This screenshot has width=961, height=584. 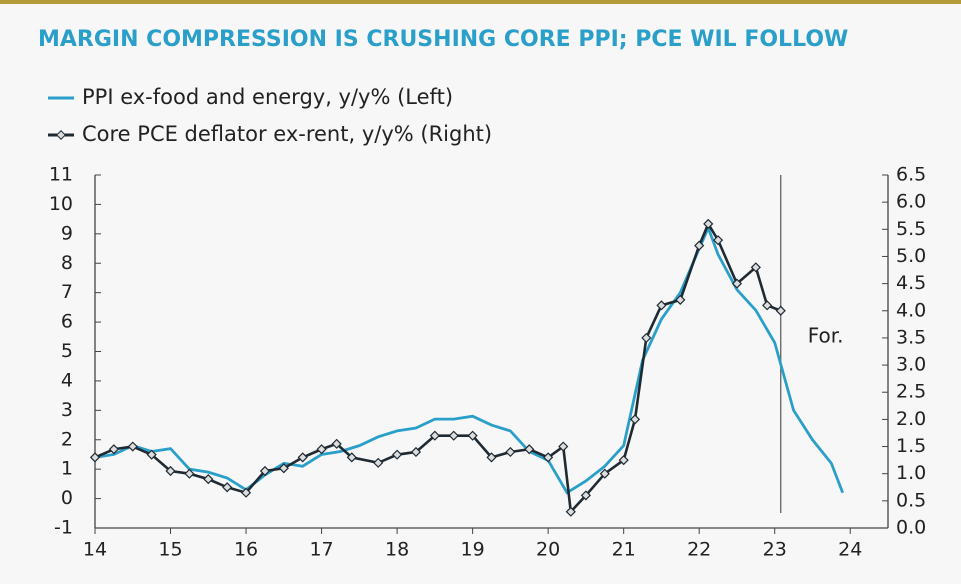 I want to click on annotation: For., so click(x=826, y=336).